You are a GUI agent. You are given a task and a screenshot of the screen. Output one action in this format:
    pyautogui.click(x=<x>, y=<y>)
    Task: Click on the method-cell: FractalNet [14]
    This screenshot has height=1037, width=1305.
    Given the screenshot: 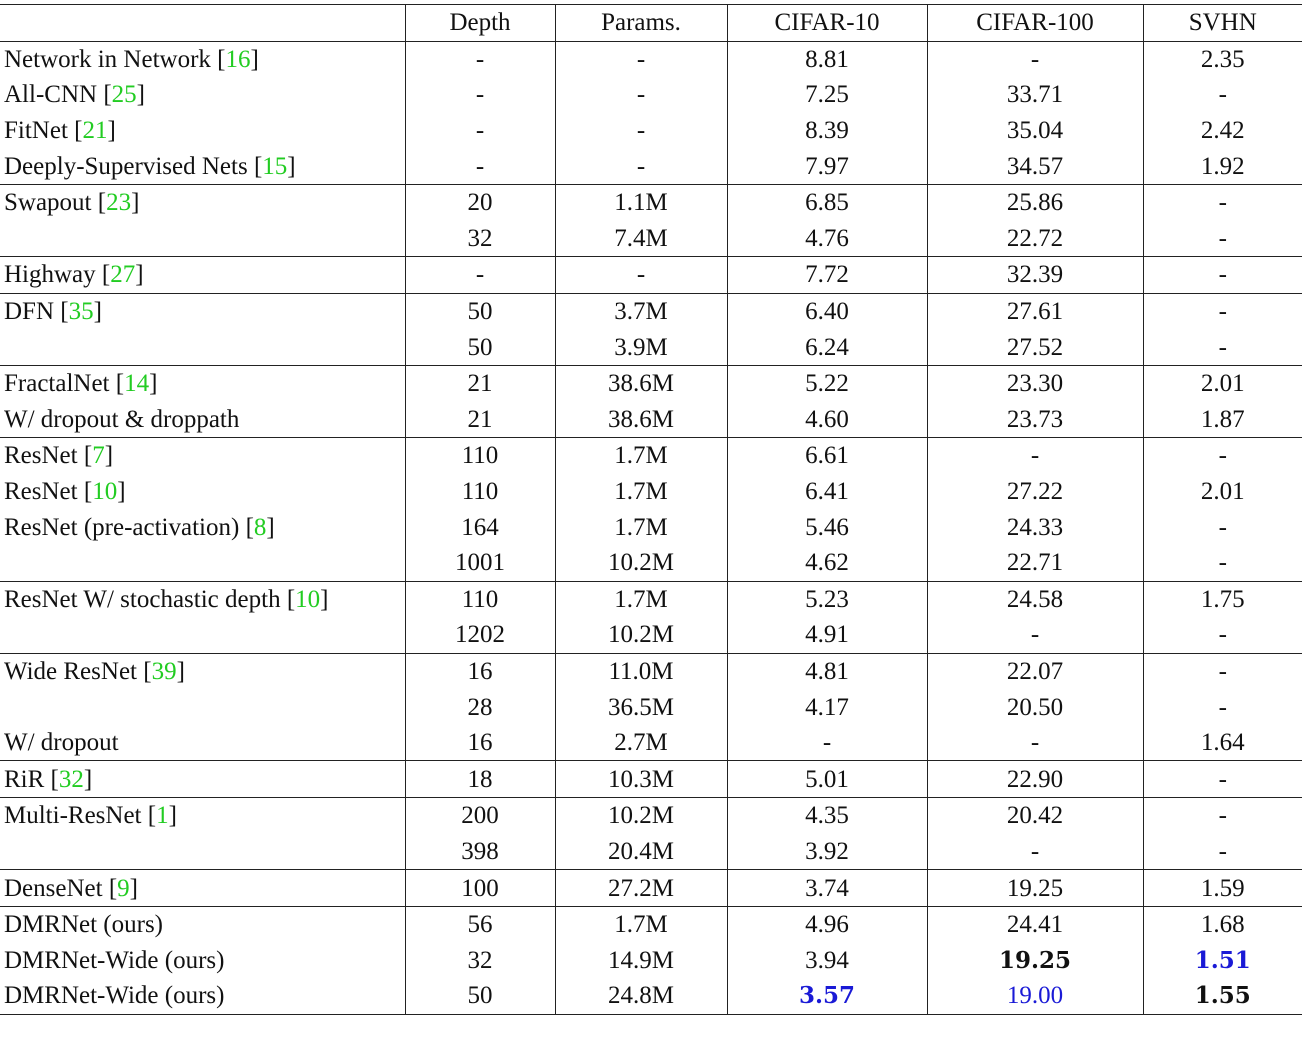 What is the action you would take?
    pyautogui.click(x=202, y=383)
    